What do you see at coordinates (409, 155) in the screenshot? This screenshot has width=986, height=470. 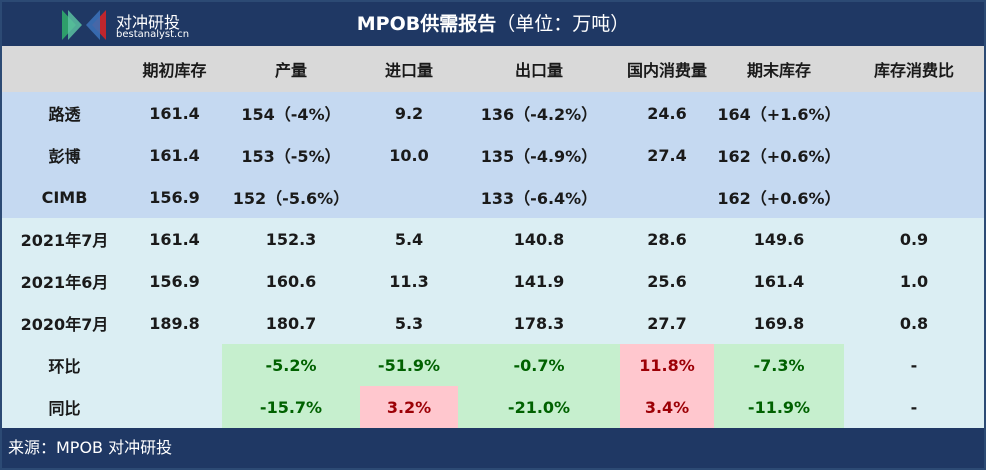 I see `table-cell: 10.0` at bounding box center [409, 155].